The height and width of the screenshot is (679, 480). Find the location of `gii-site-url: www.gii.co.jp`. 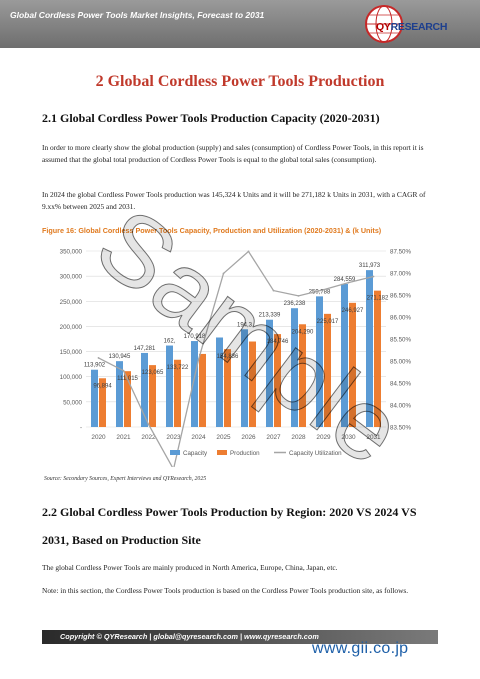

gii-site-url: www.gii.co.jp is located at coordinates (360, 648).